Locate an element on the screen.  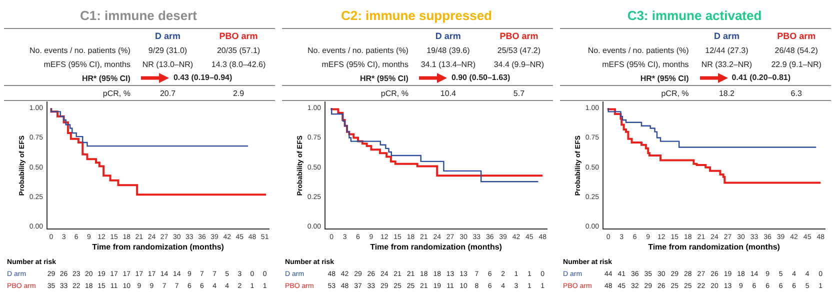
text: 19/48 (39.6) is located at coordinates (448, 50).